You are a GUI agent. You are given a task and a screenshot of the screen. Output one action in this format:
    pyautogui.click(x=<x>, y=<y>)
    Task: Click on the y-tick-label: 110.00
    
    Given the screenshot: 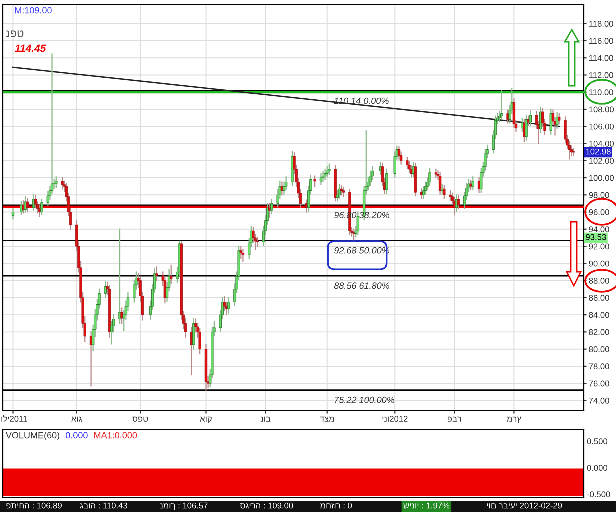 What is the action you would take?
    pyautogui.click(x=601, y=93)
    